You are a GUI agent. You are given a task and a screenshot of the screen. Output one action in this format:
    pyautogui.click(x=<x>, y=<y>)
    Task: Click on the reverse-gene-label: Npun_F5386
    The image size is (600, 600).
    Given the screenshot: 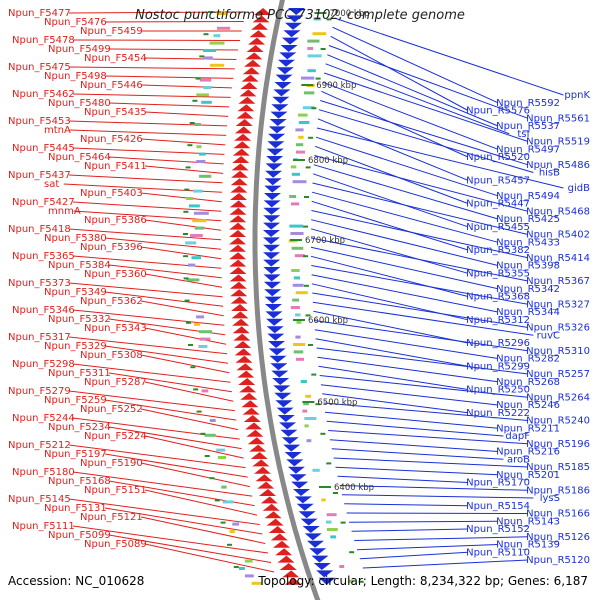 What is the action you would take?
    pyautogui.click(x=115, y=220)
    